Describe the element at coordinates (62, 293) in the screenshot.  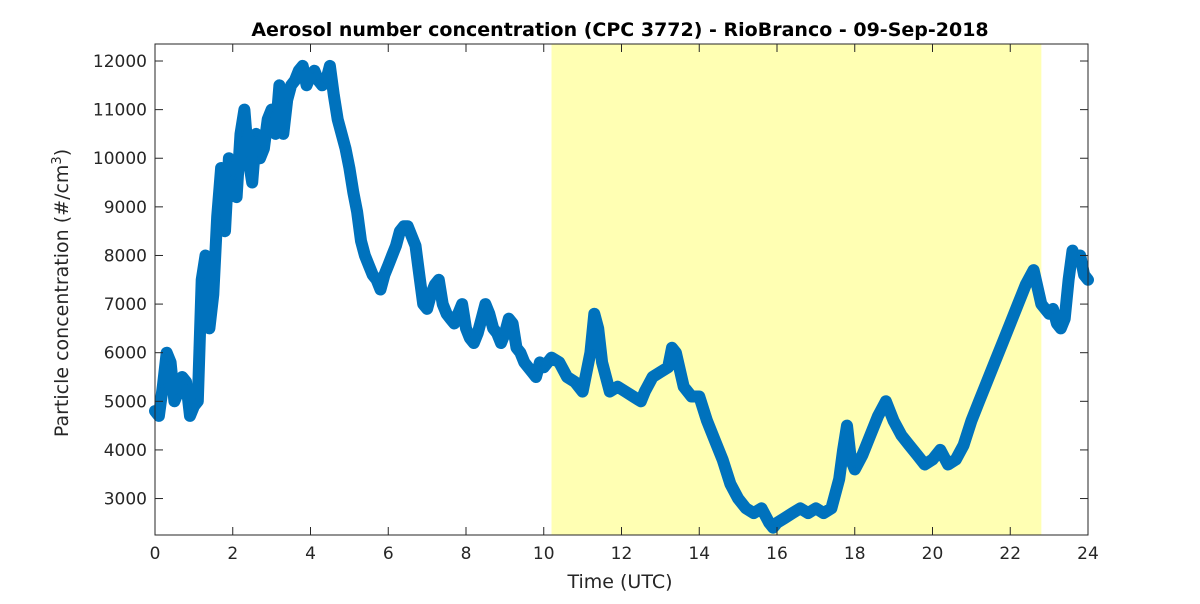
I see `y-axis-label: Particle concentration (#/cm3)` at that location.